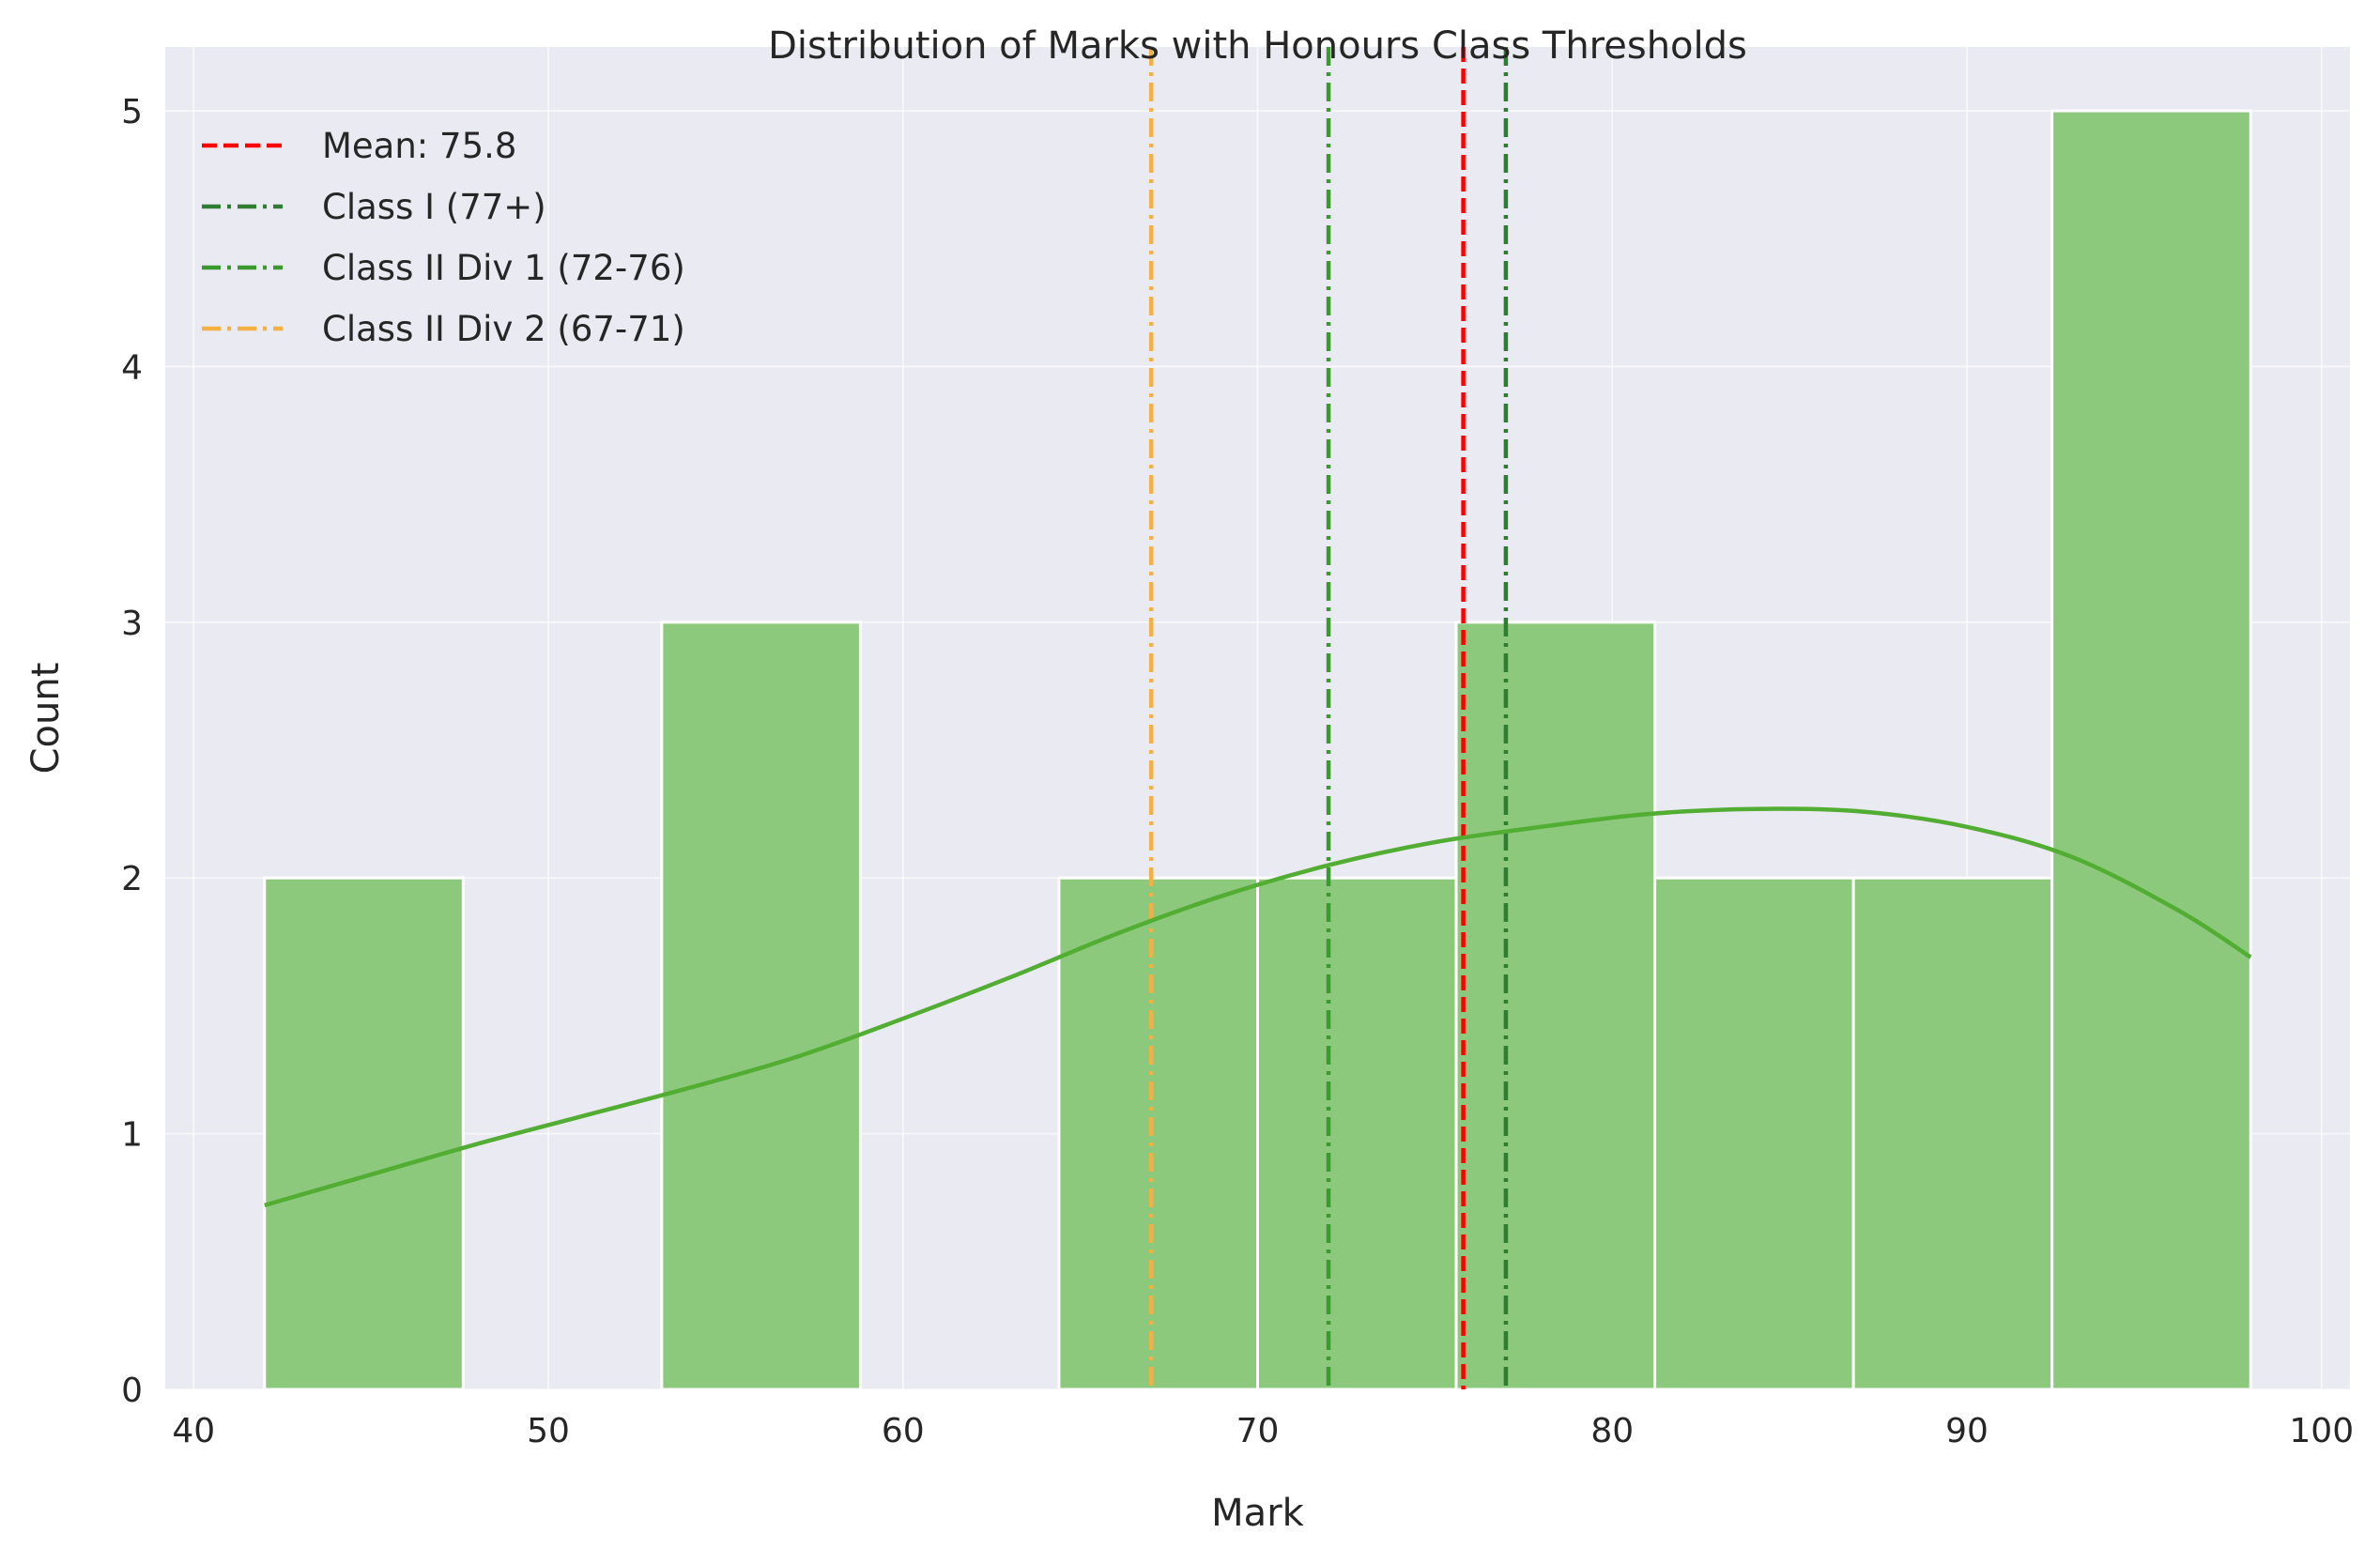 This screenshot has width=2380, height=1564. I want to click on y-tick-label: 0, so click(132, 1391).